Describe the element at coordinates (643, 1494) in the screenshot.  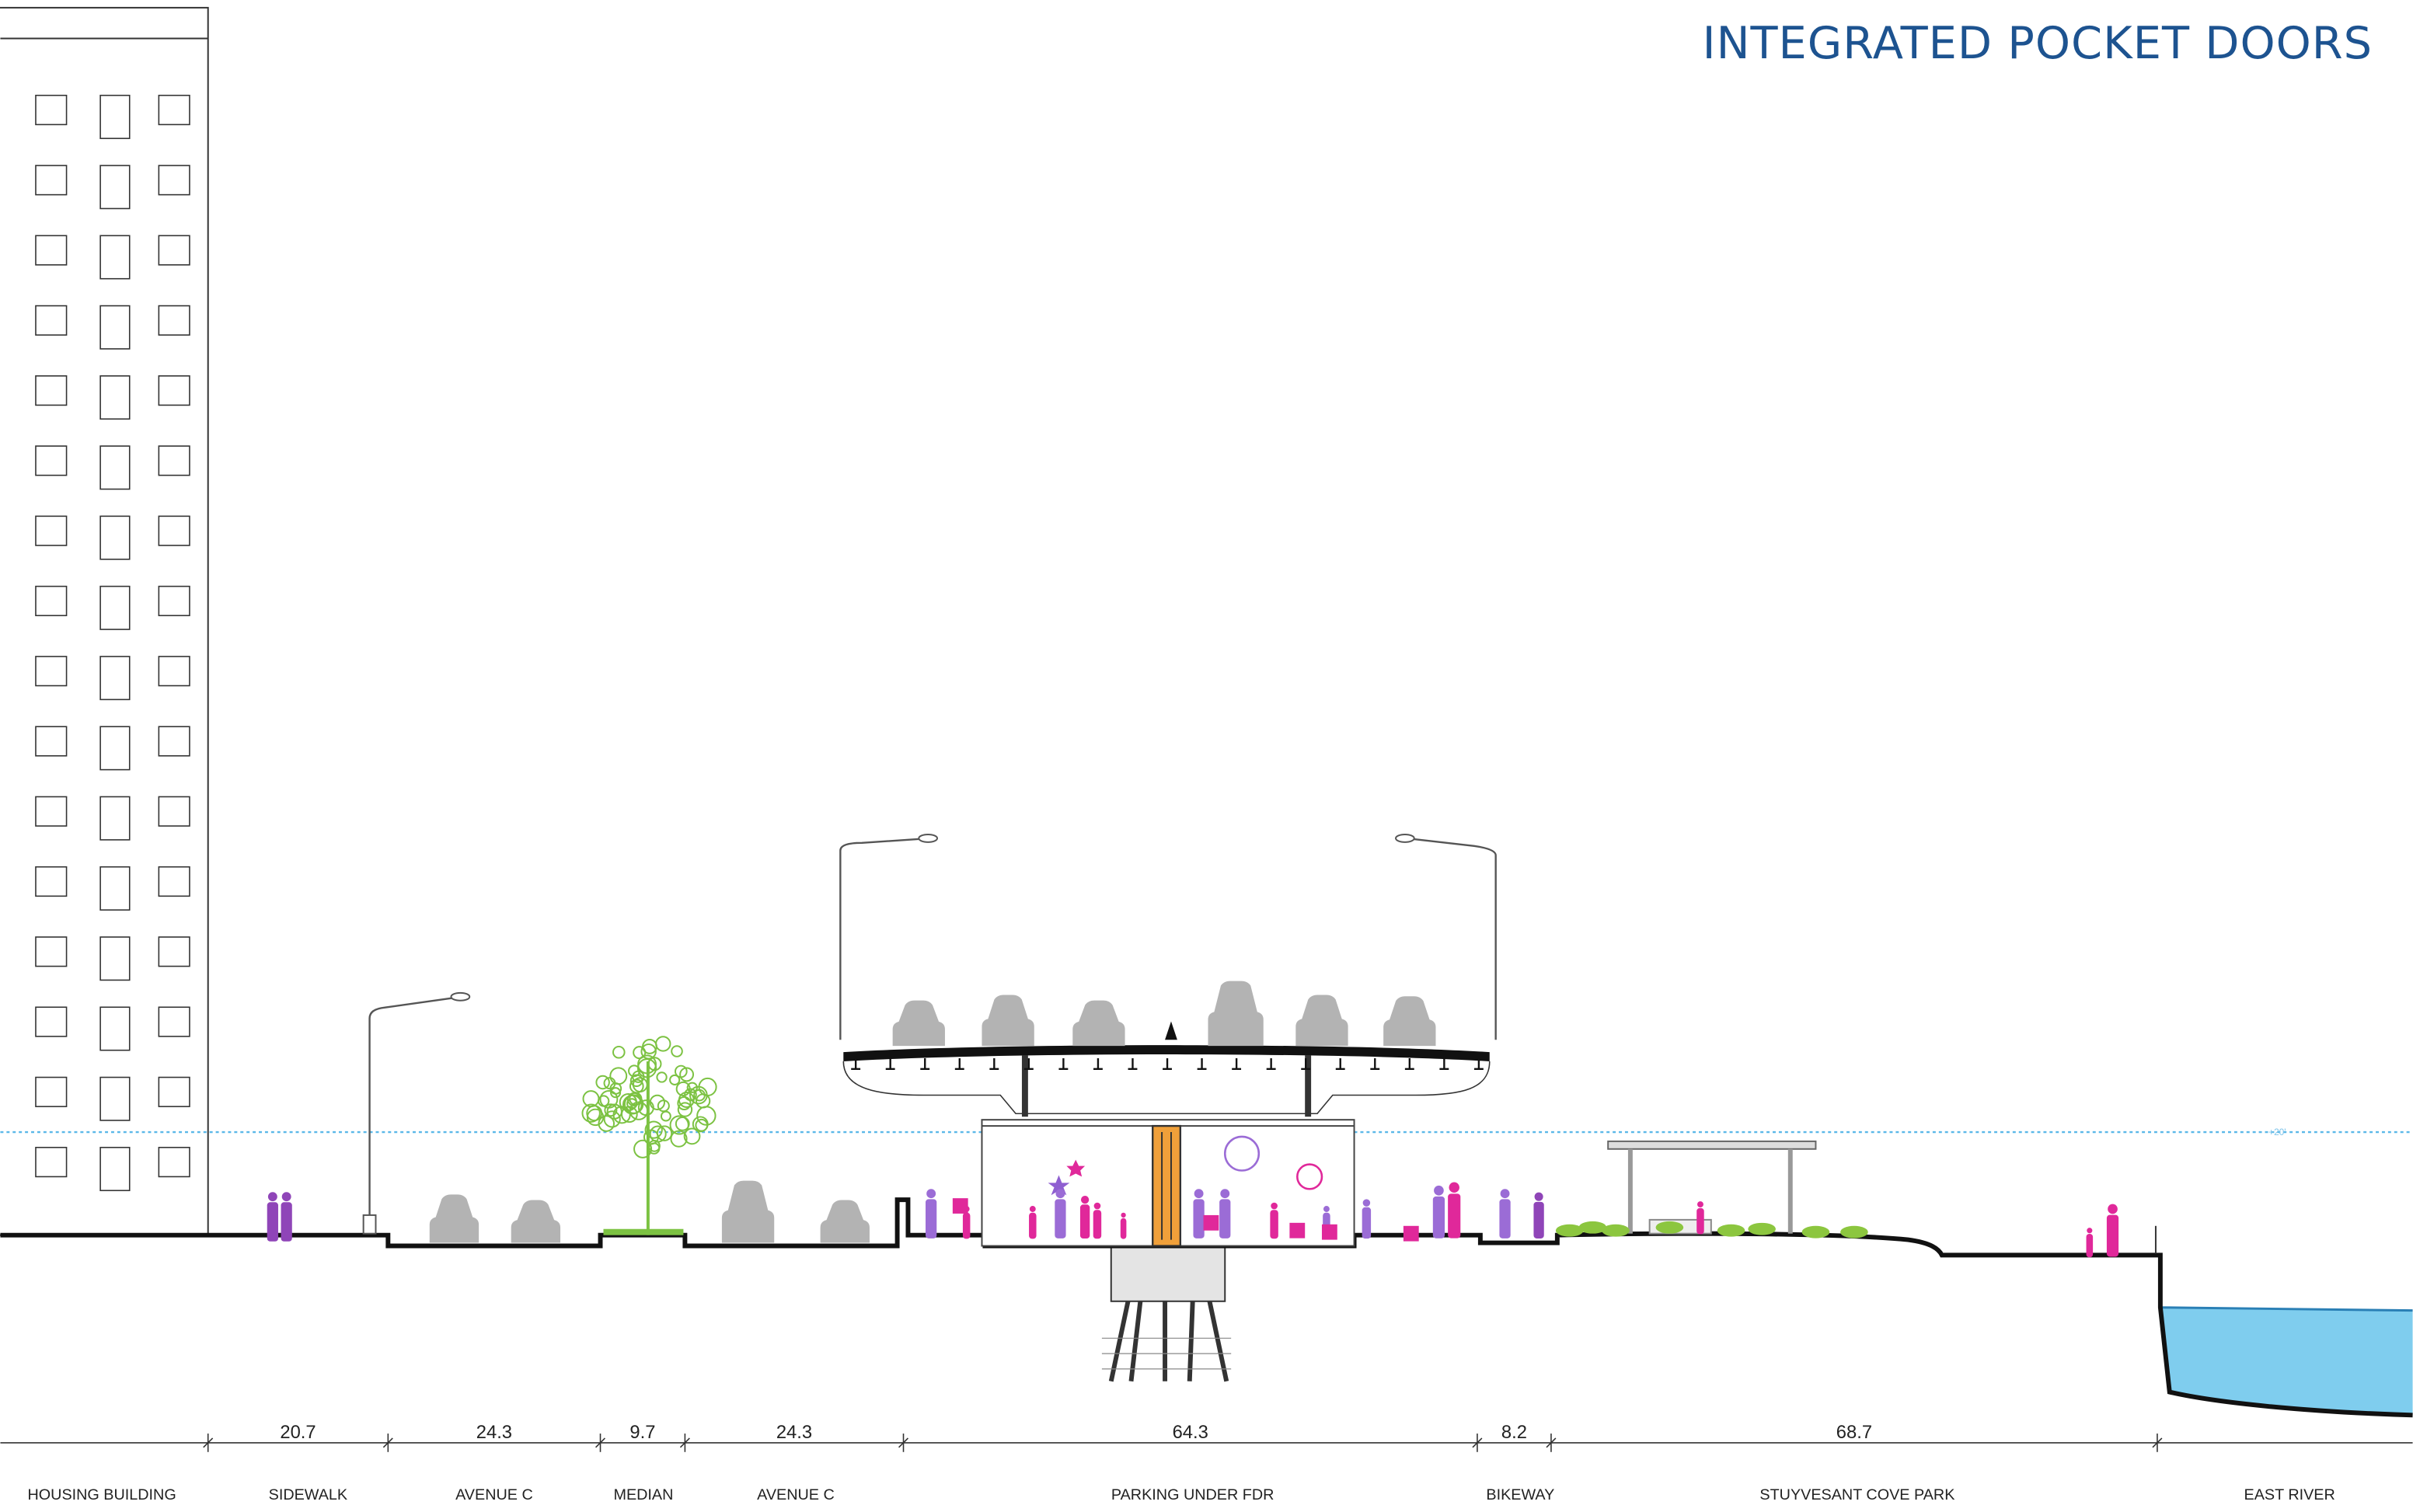
I see `section-label: MEDIAN` at that location.